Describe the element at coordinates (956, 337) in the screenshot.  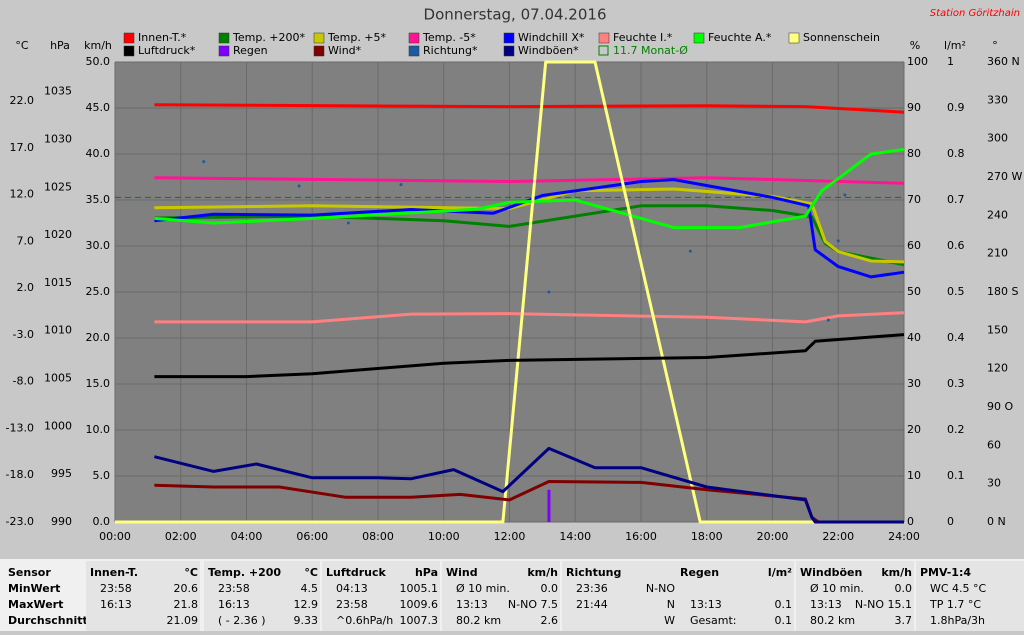
I see `y-tick-label: 0.4` at that location.